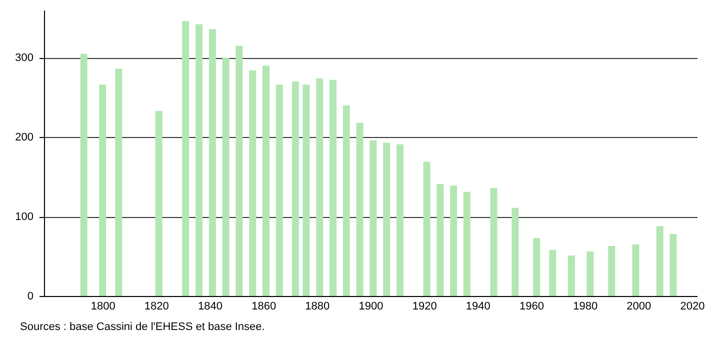 This screenshot has height=340, width=710. What do you see at coordinates (264, 306) in the screenshot?
I see `x-tick-label: 1860` at bounding box center [264, 306].